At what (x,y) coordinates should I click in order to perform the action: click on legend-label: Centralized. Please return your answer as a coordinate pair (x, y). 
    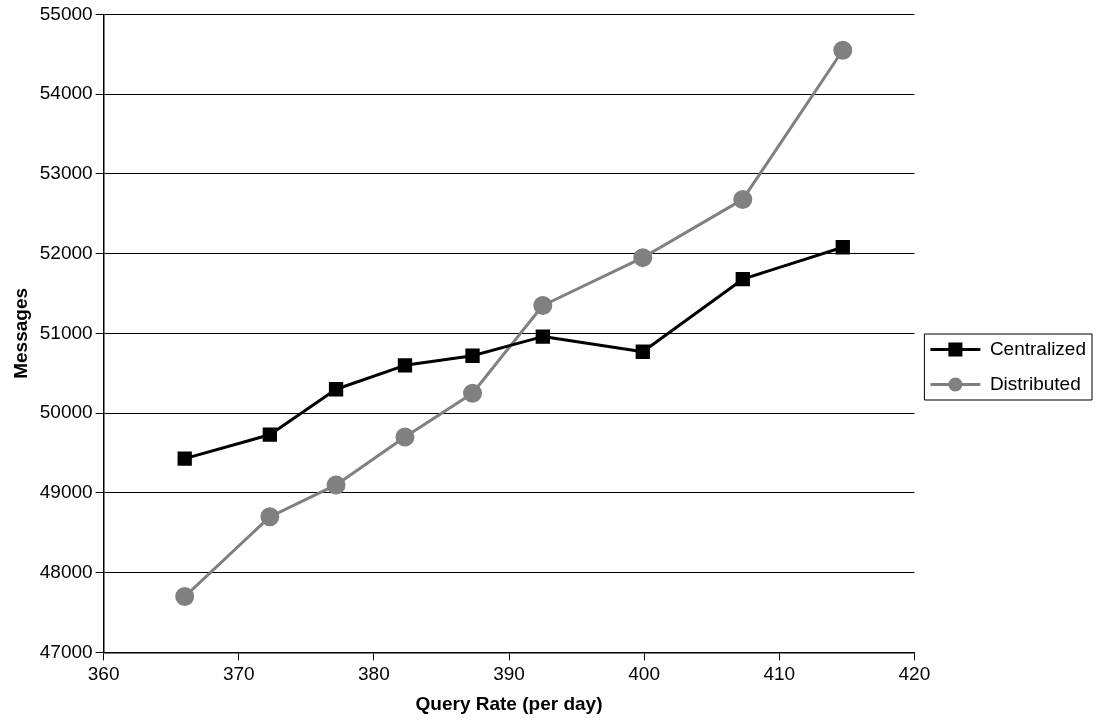
    Looking at the image, I should click on (1038, 348).